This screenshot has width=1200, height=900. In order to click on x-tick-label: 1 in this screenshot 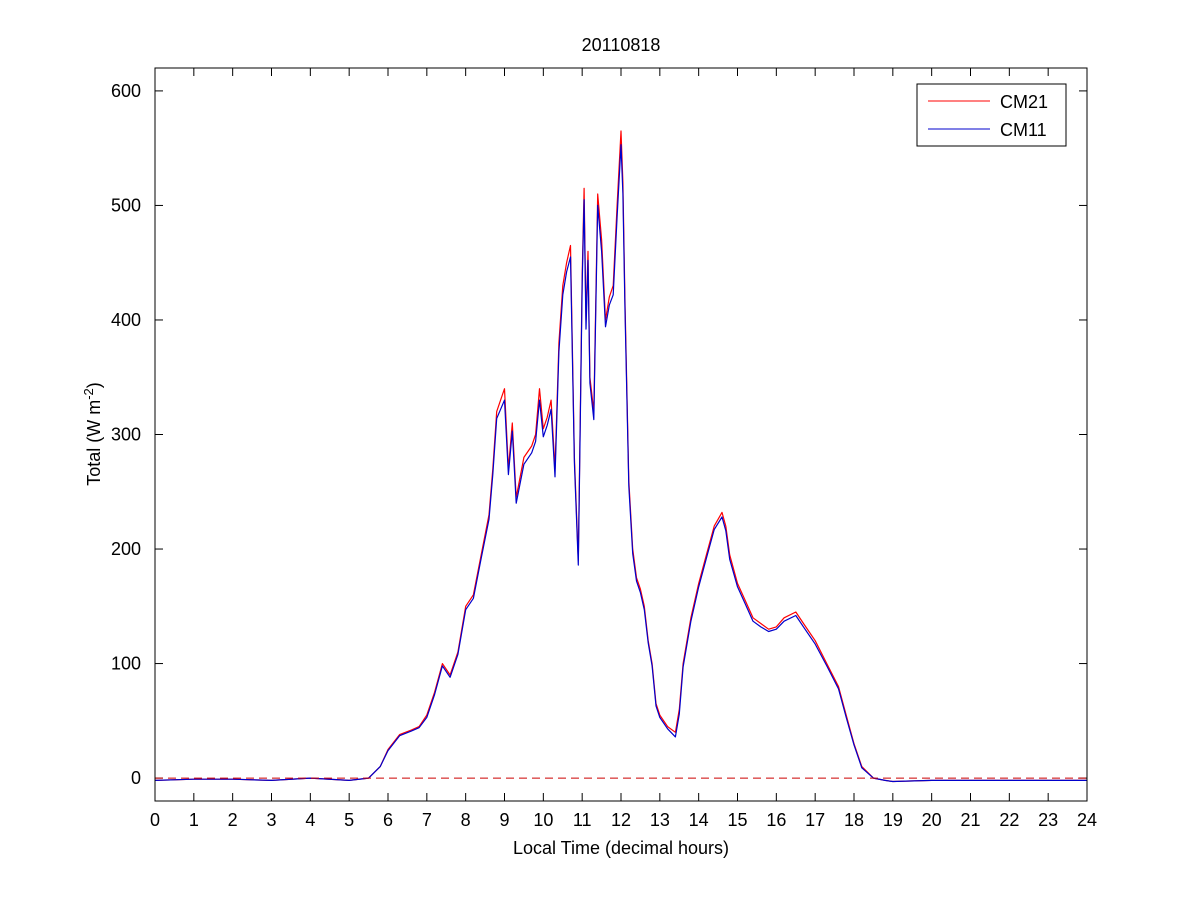, I will do `click(194, 820)`.